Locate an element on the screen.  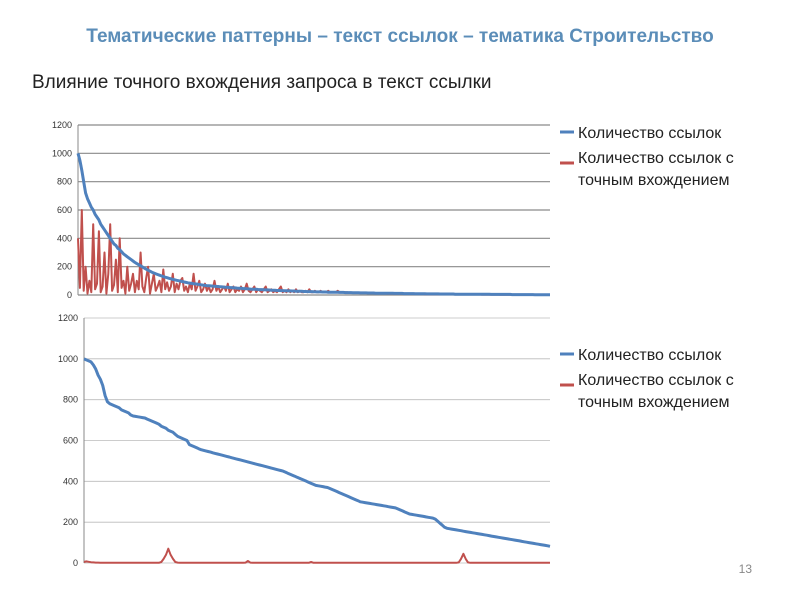
page-number: 13 is located at coordinates (745, 569).